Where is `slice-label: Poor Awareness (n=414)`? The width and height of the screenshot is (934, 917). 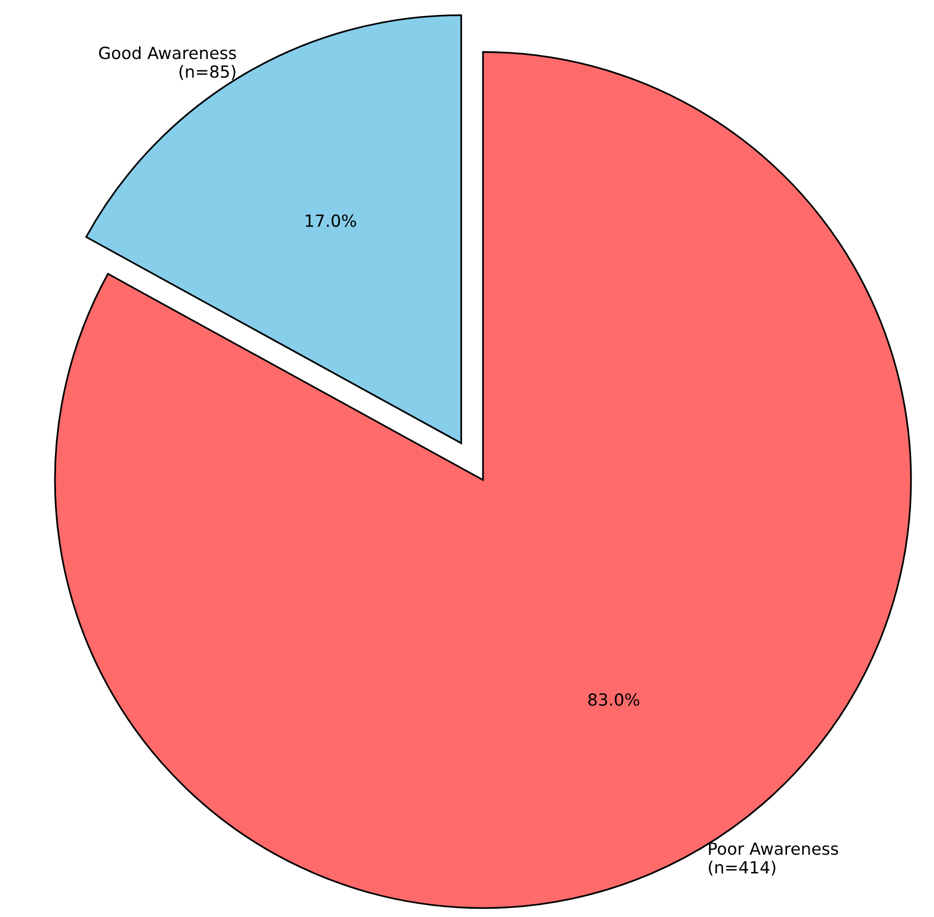 slice-label: Poor Awareness (n=414) is located at coordinates (773, 859).